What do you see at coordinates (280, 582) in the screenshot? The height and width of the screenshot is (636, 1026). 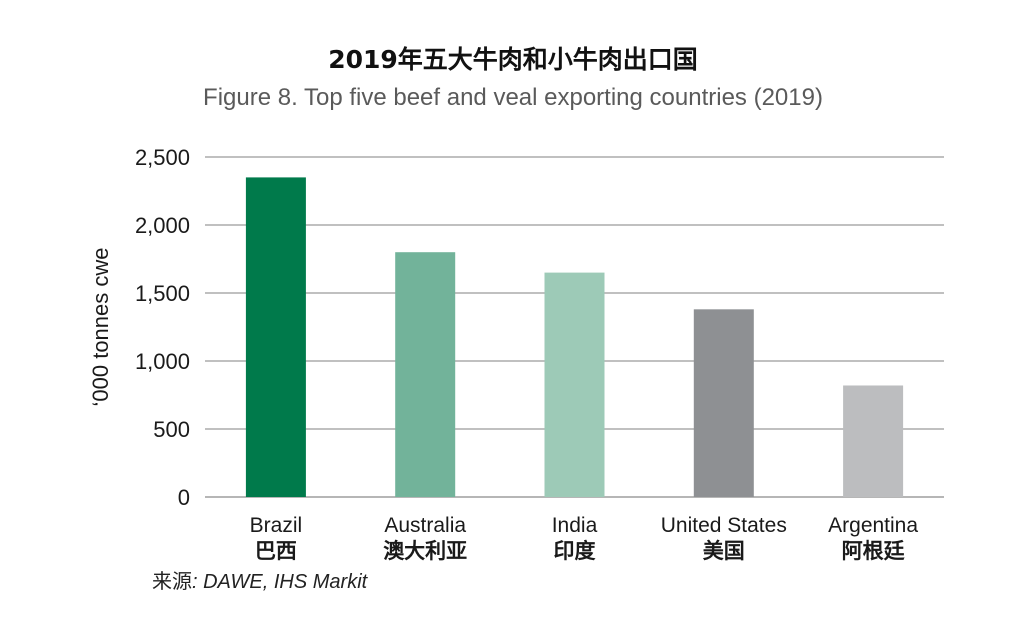 I see `source-text: : DAWE, IHS Markit` at bounding box center [280, 582].